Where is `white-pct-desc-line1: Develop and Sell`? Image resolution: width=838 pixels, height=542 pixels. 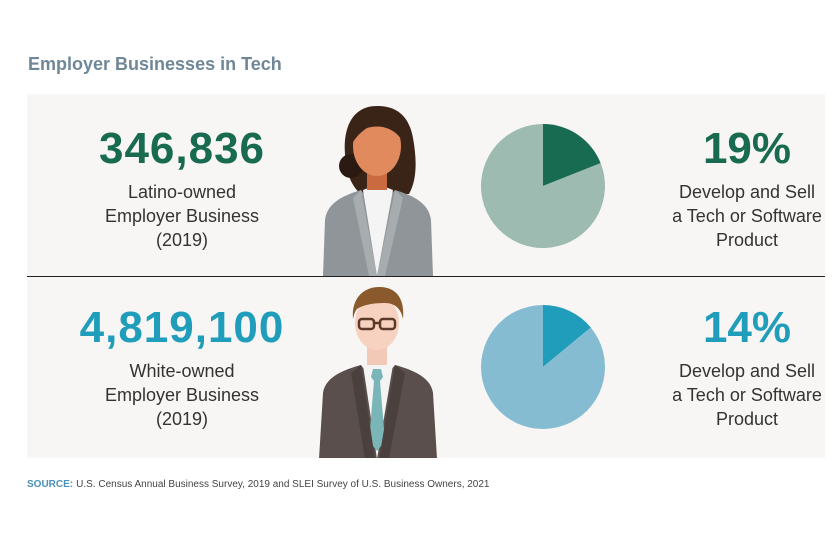
white-pct-desc-line1: Develop and Sell is located at coordinates (747, 371).